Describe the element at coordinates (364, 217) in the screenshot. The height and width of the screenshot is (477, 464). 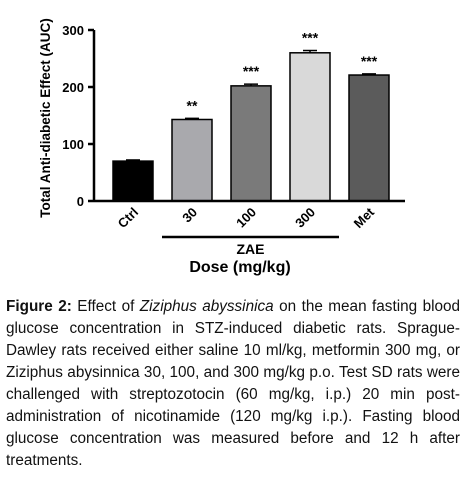
I see `x-tick-label: Met` at that location.